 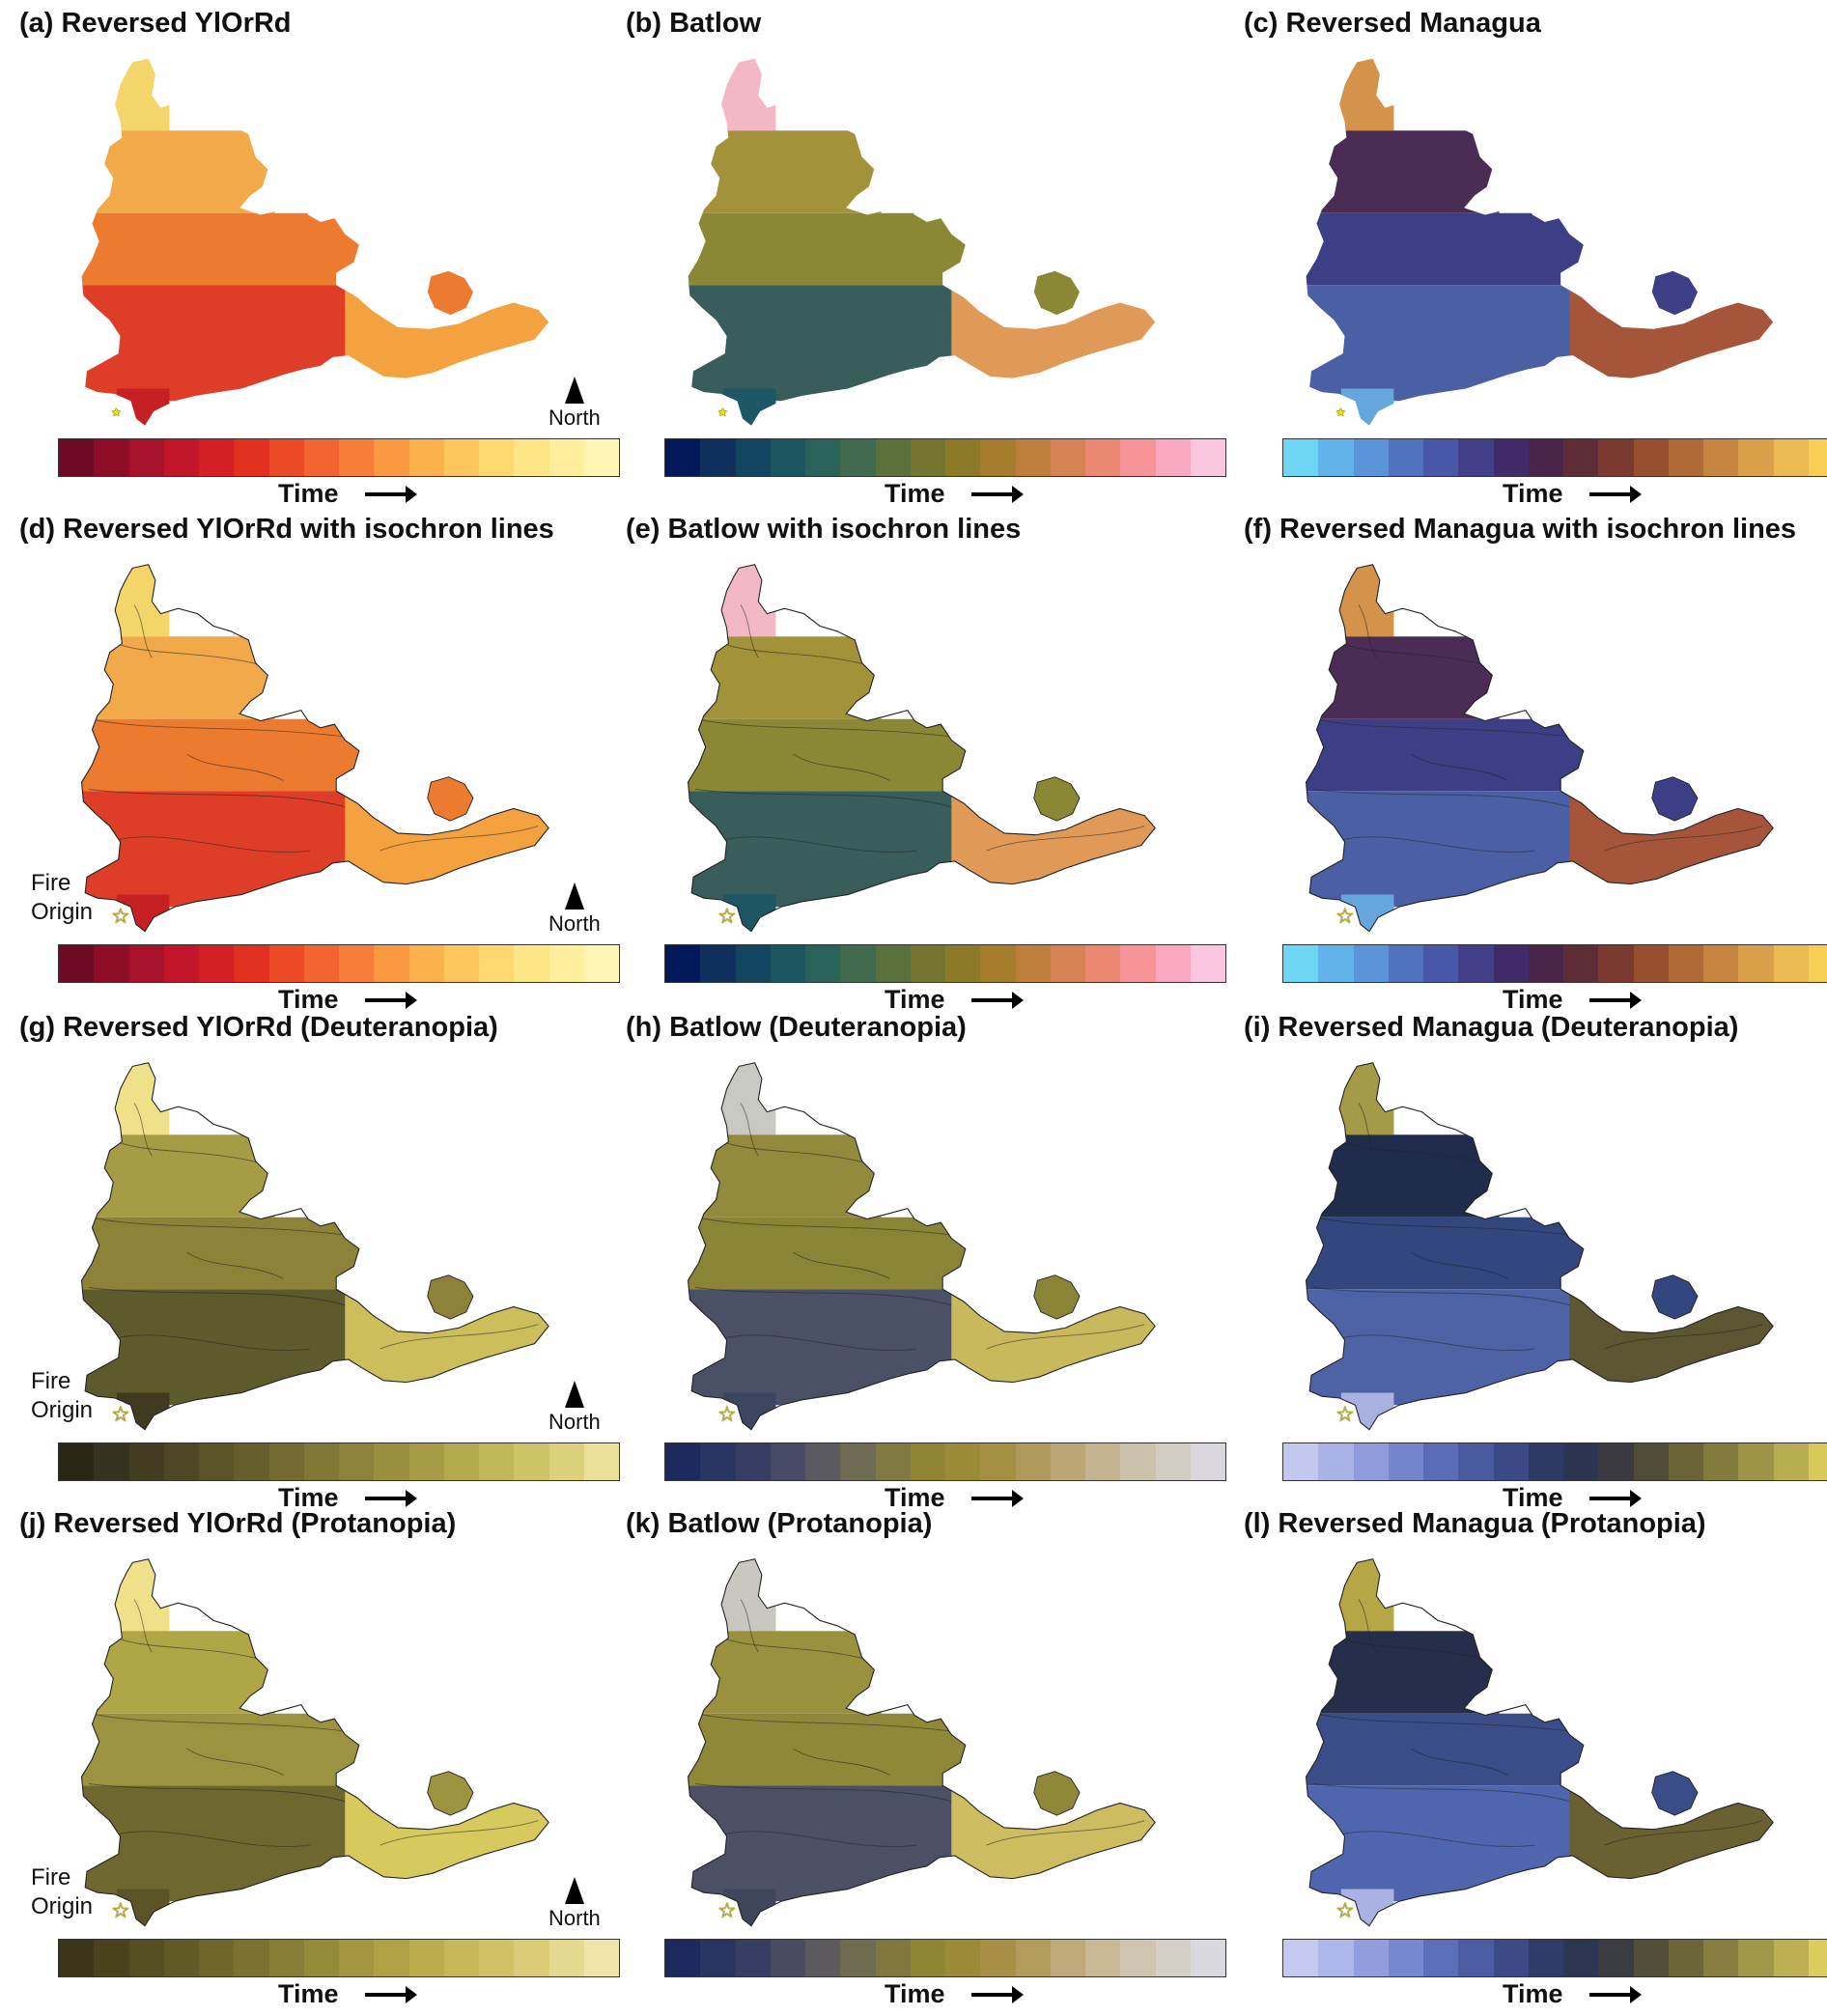 What do you see at coordinates (1539, 1743) in the screenshot?
I see `fire-perimeter` at bounding box center [1539, 1743].